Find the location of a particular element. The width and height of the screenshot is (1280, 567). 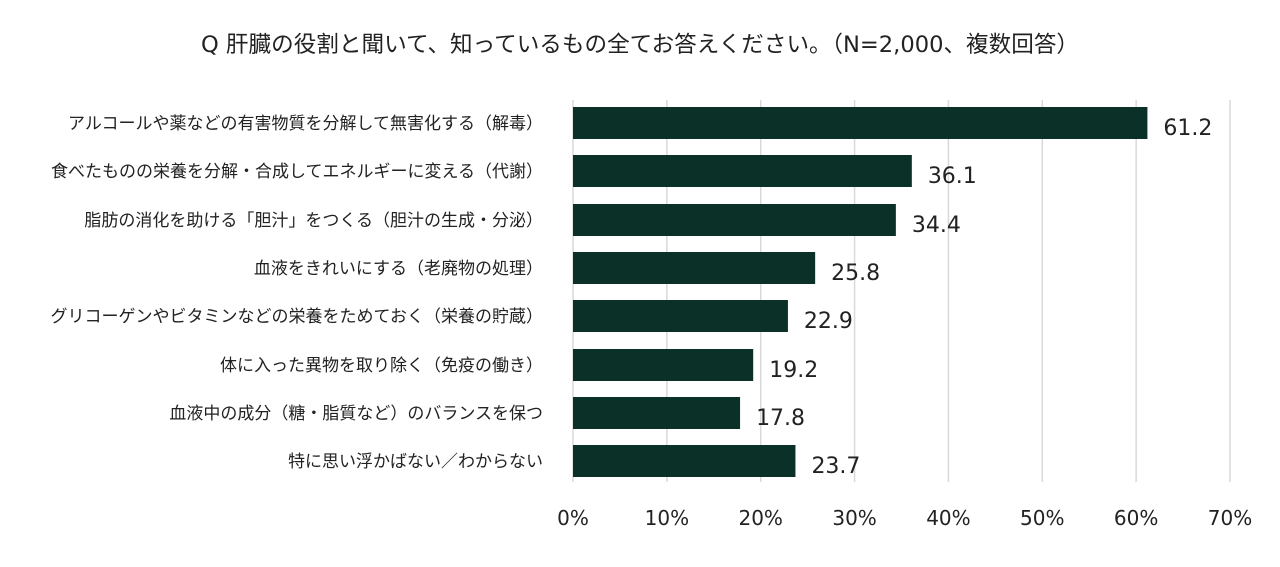

x-tick-label: 40% is located at coordinates (948, 518).